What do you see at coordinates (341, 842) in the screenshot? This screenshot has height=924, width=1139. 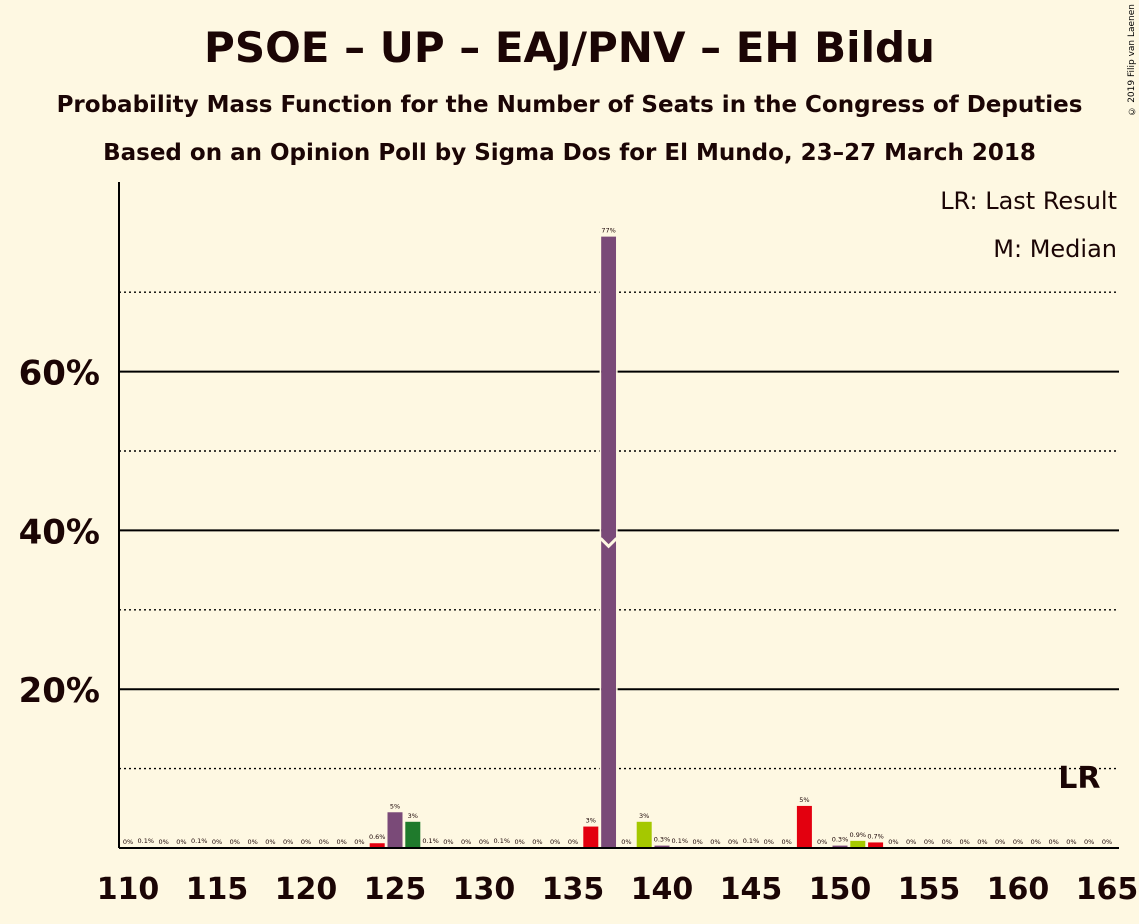 I see `bar-label-122: 0%` at bounding box center [341, 842].